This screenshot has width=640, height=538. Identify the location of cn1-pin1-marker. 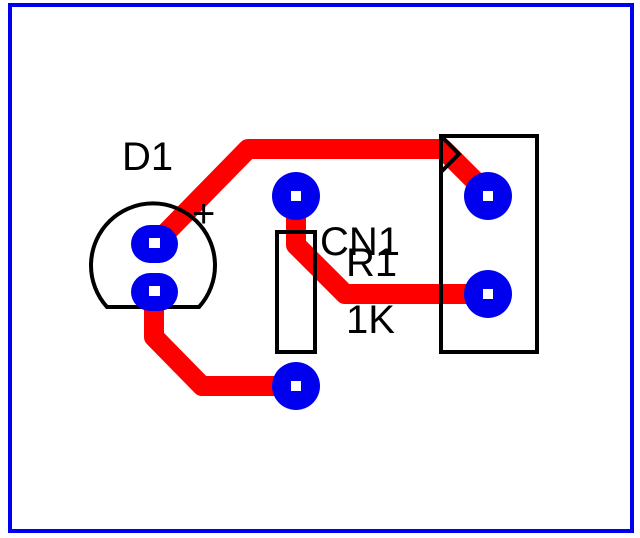
(450, 154).